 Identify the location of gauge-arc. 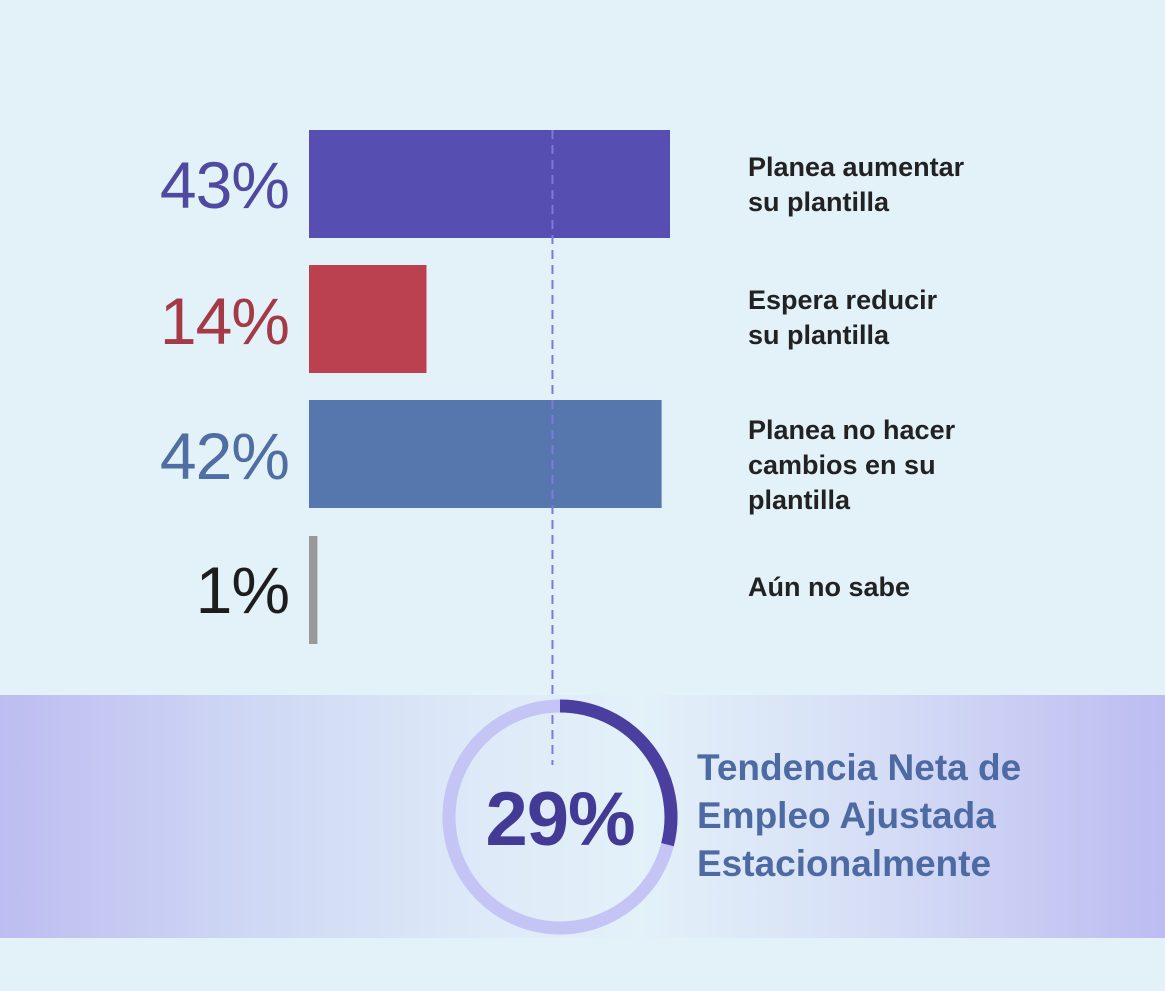
(618, 773).